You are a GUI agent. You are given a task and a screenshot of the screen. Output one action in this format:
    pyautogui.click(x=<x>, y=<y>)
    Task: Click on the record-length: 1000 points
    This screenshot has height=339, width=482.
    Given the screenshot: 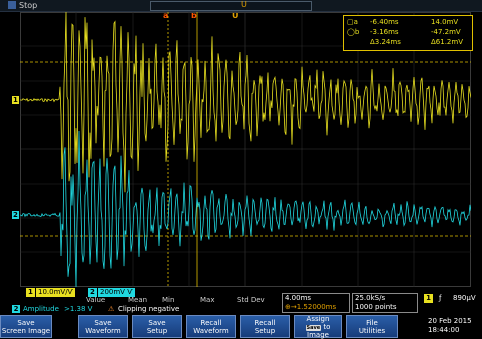 What is the action you would take?
    pyautogui.click(x=376, y=307)
    